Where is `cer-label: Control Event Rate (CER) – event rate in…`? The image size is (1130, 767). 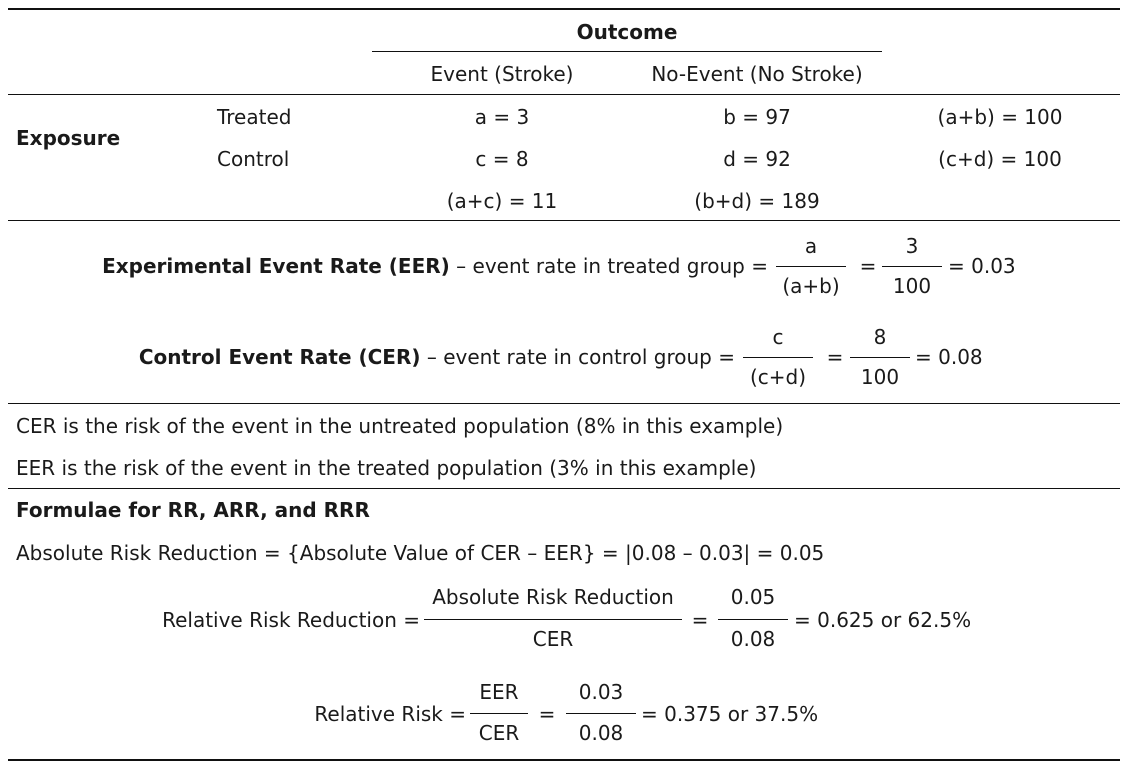
cer-label: Control Event Rate (CER) – event rate in… is located at coordinates (367, 357).